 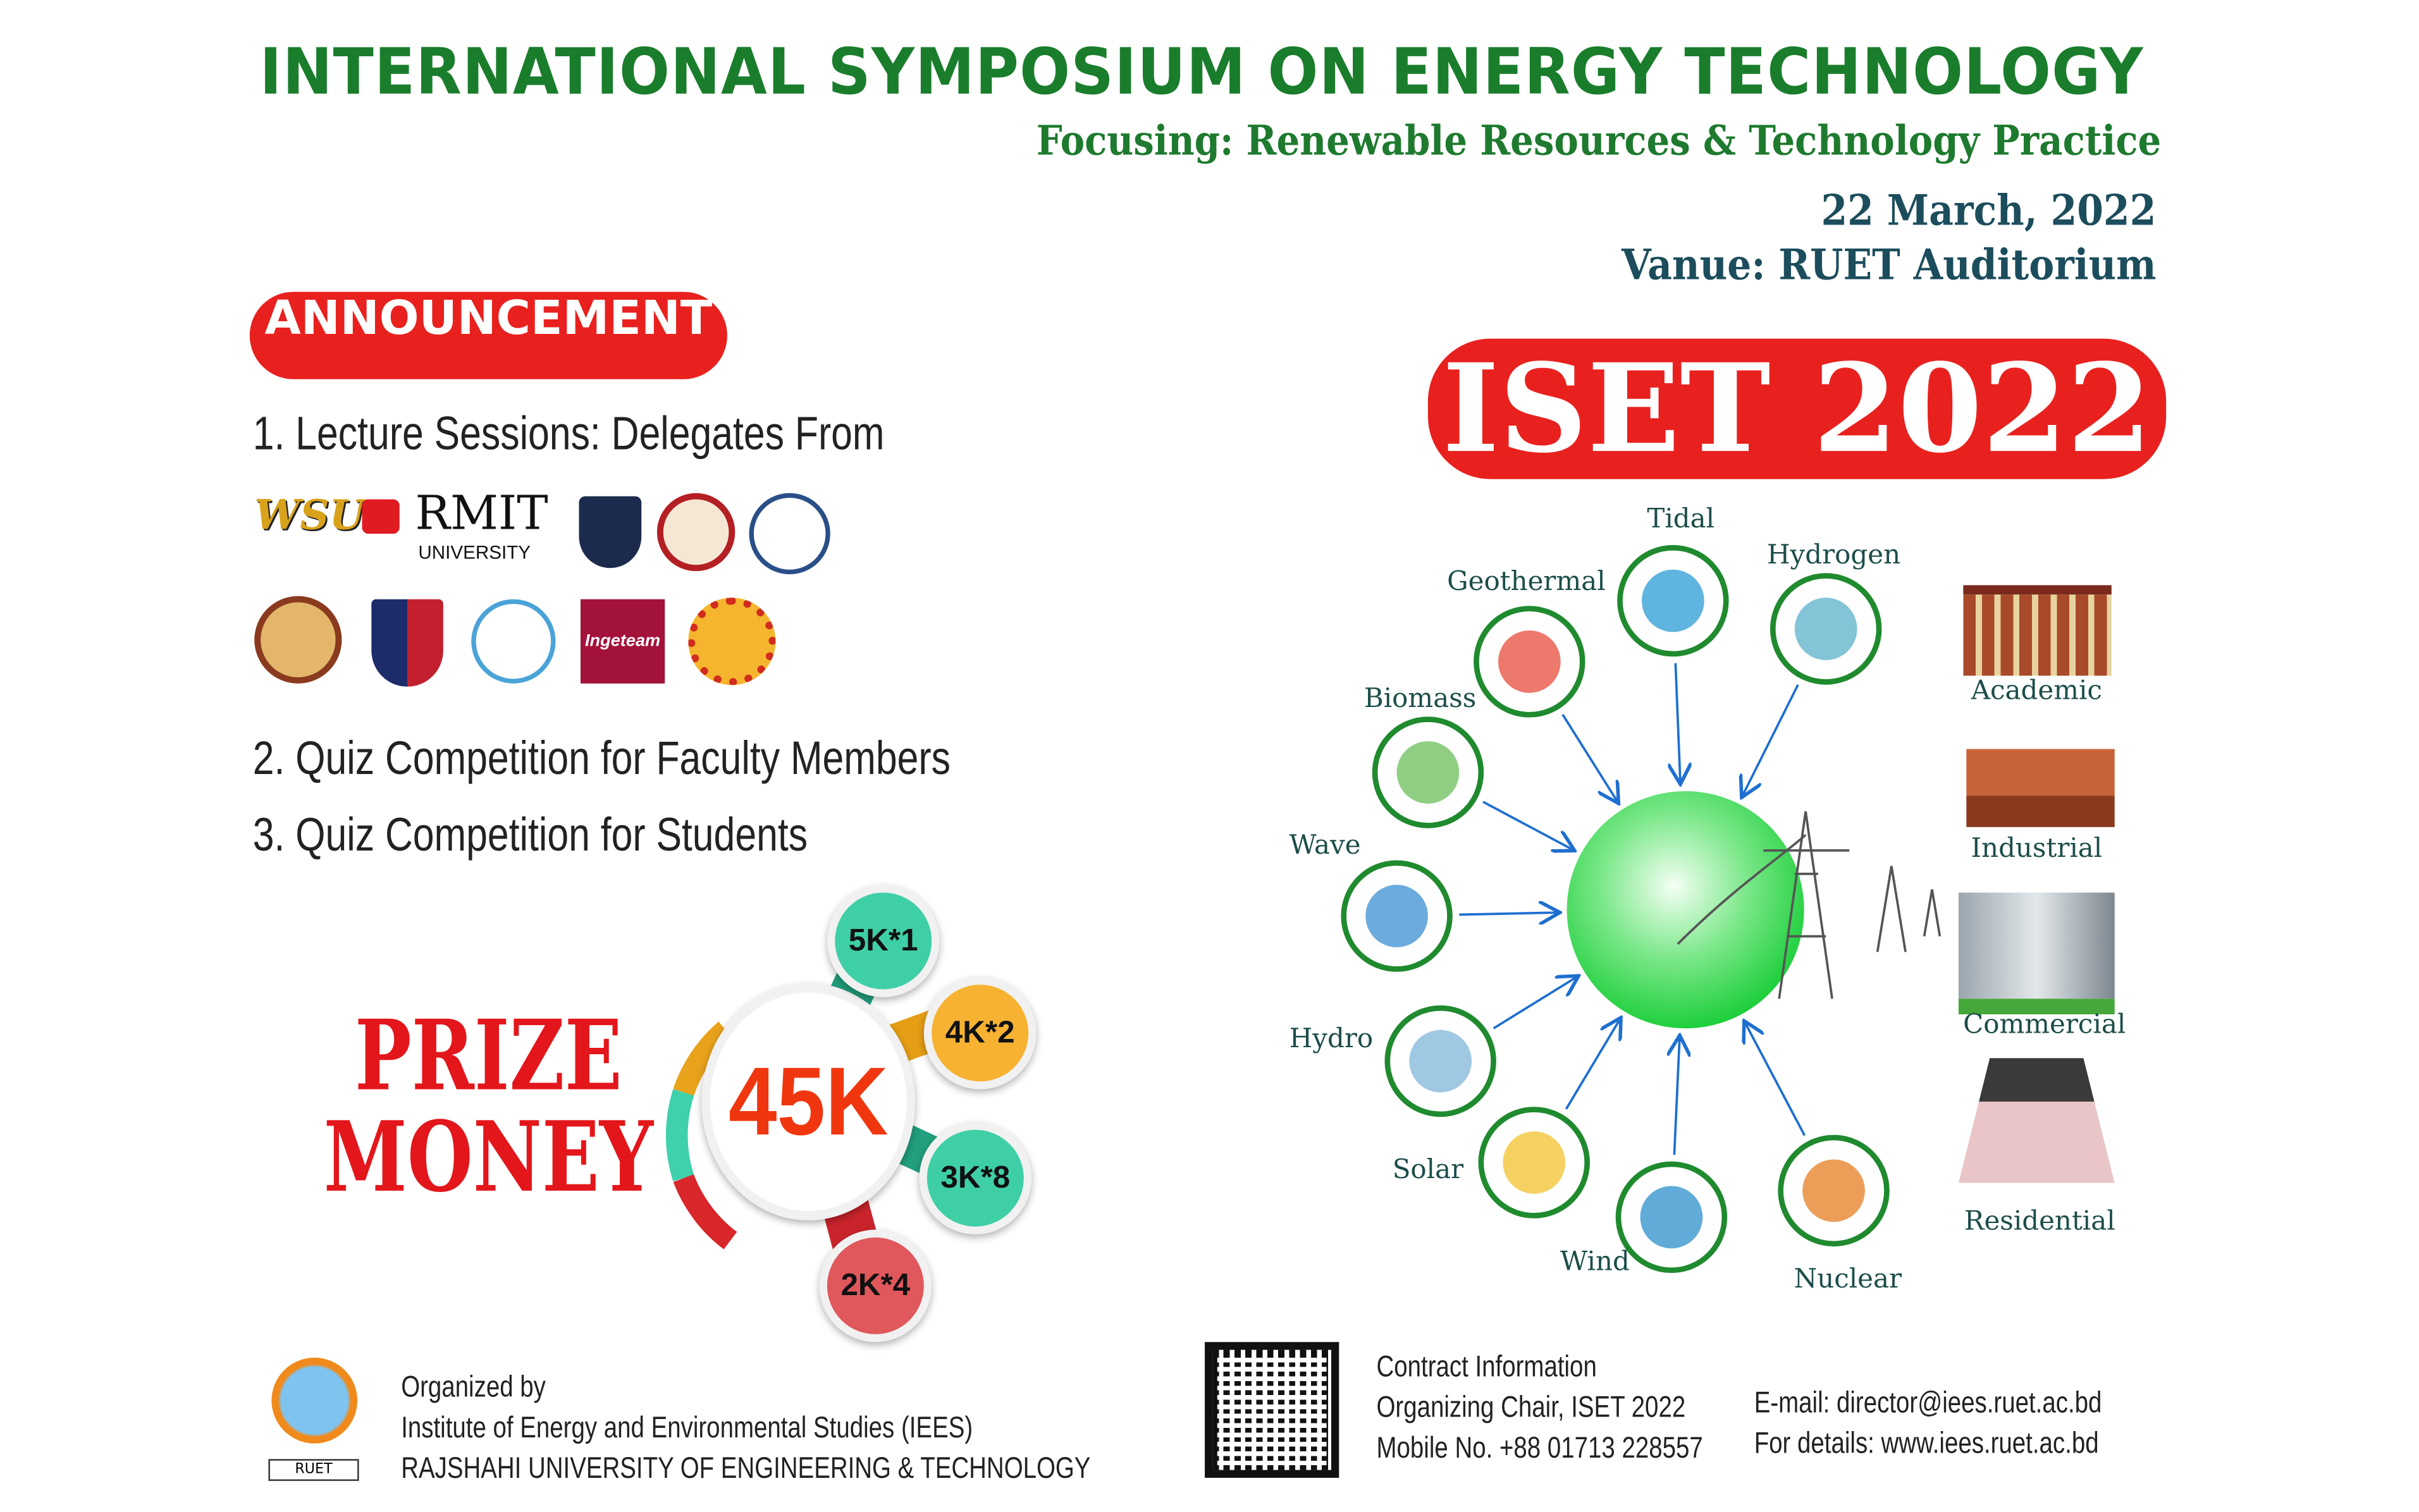 I want to click on prize-label-line2: MONEY, so click(x=488, y=1157).